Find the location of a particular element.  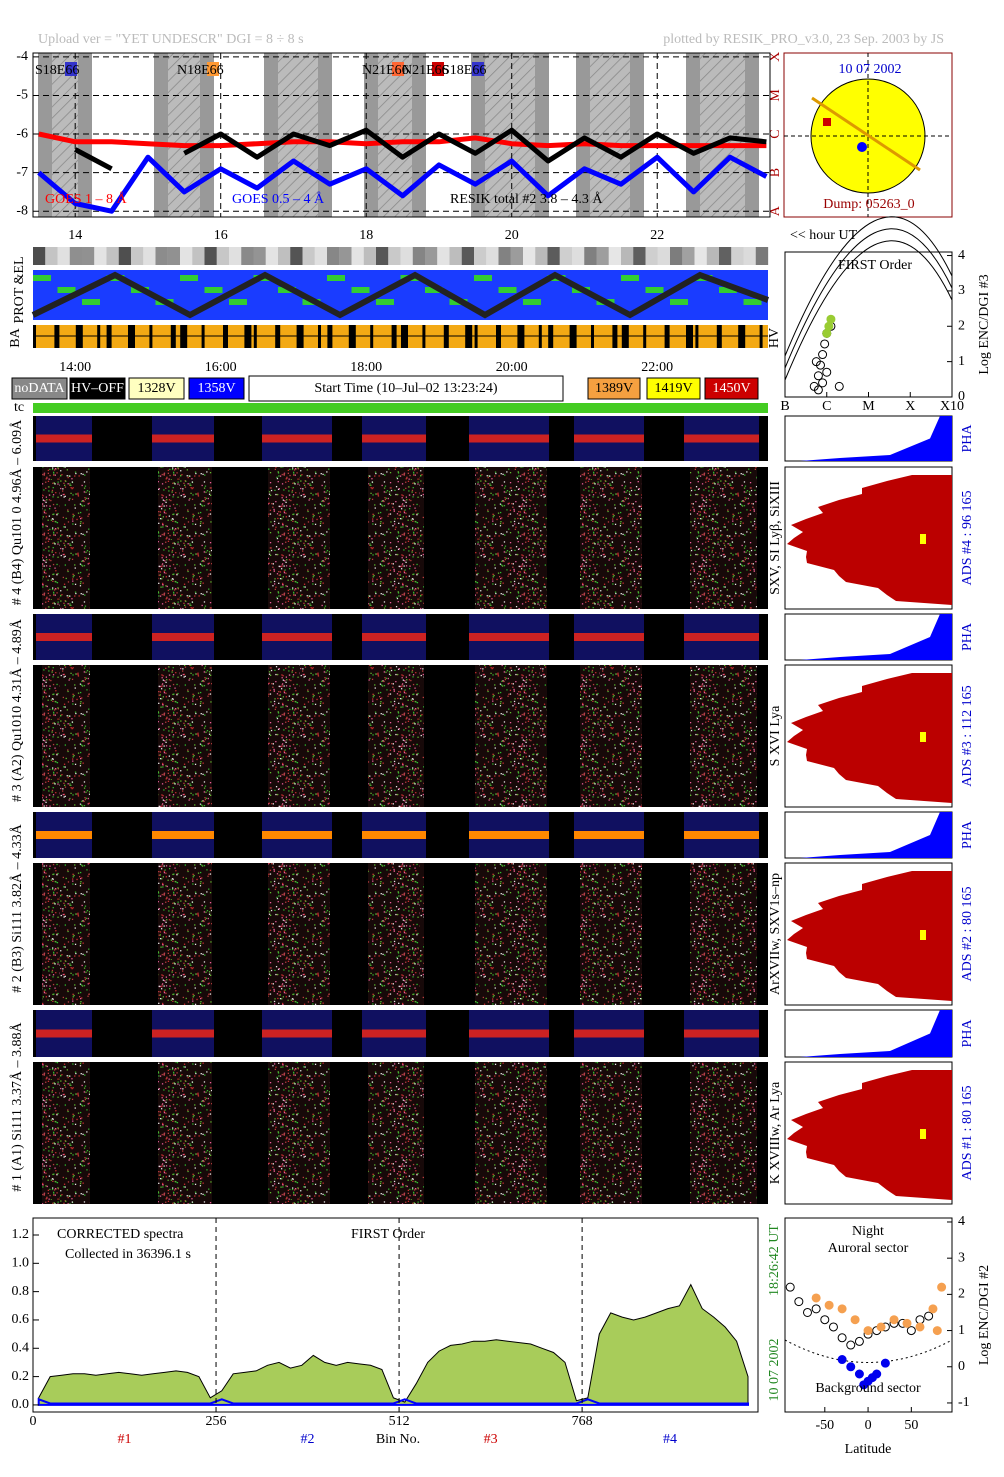

y-tick-label: 1 is located at coordinates (961, 361).